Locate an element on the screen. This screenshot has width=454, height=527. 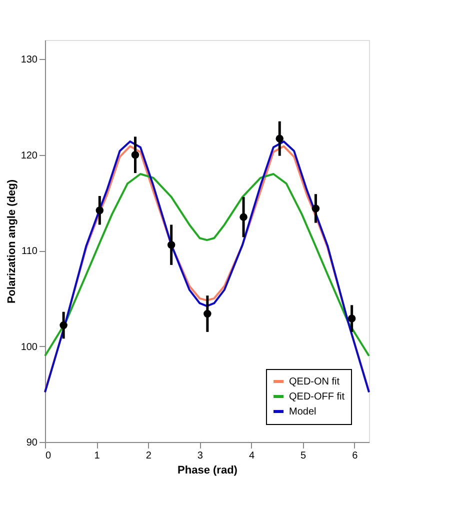
x-tick-label: 6 is located at coordinates (355, 456).